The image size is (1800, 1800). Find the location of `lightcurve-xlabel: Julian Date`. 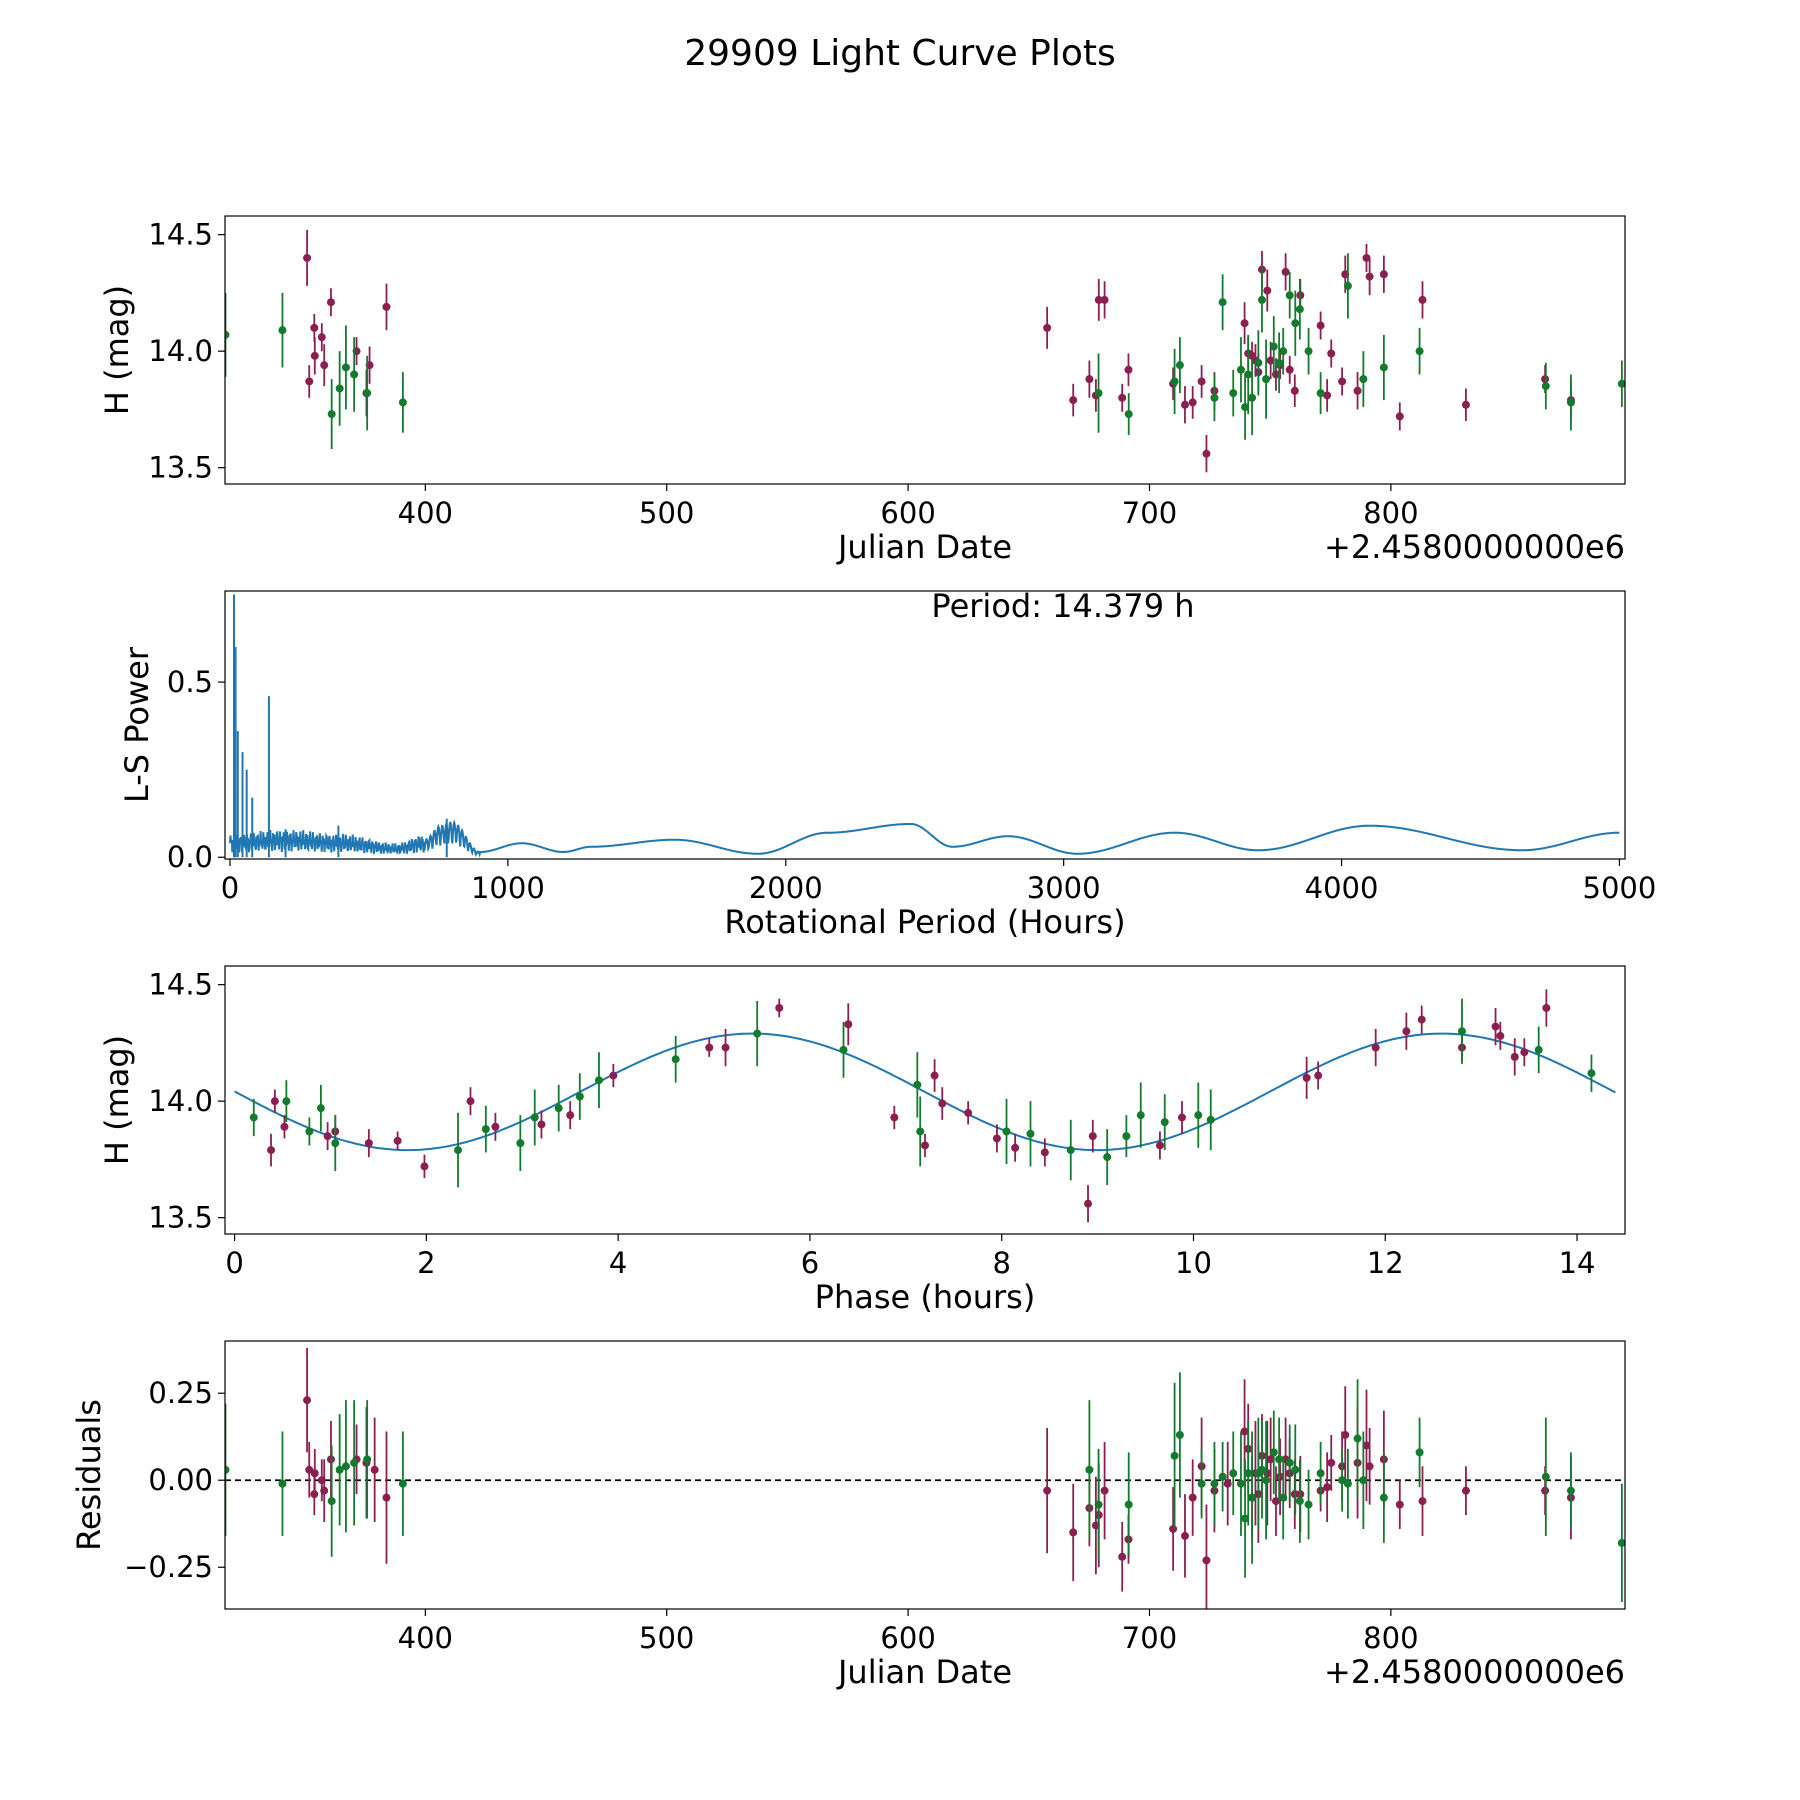

lightcurve-xlabel: Julian Date is located at coordinates (924, 547).